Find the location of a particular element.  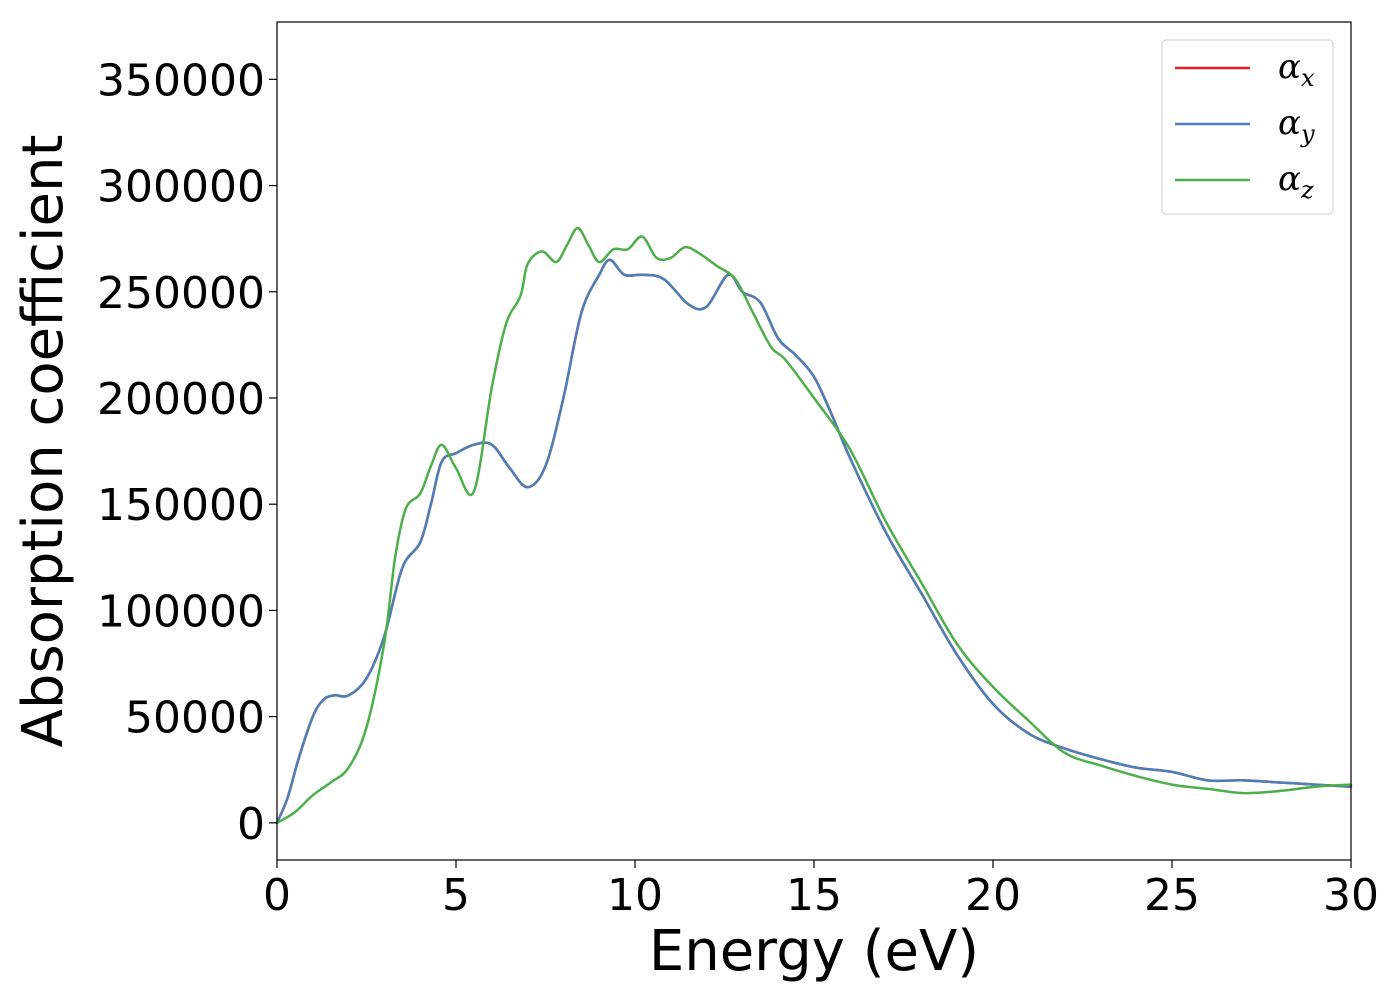

legend-subscript: y is located at coordinates (1307, 134).